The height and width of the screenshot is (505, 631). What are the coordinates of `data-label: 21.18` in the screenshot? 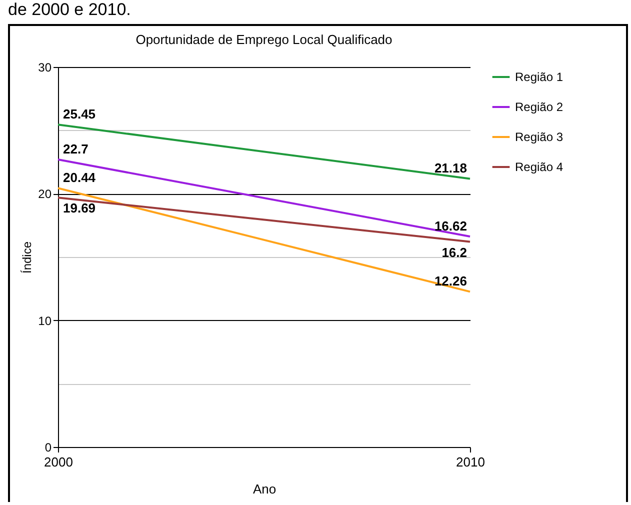 It's located at (450, 168).